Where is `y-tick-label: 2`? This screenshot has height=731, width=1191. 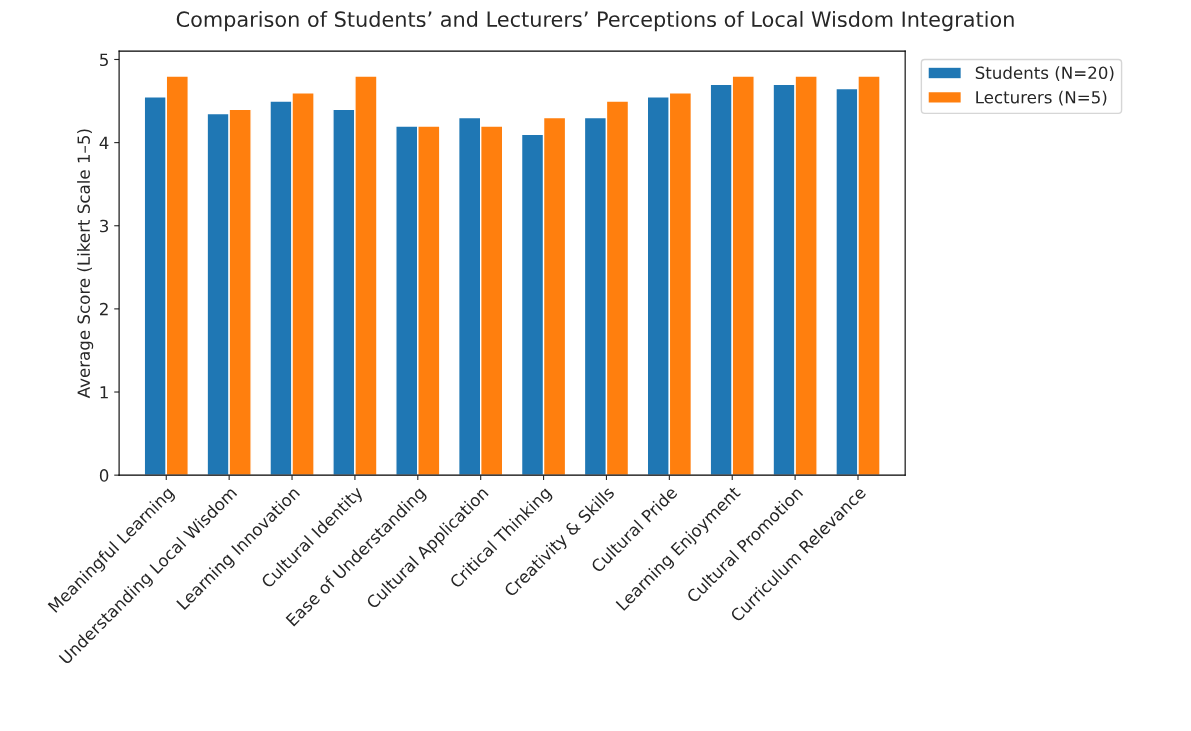
y-tick-label: 2 is located at coordinates (103, 309).